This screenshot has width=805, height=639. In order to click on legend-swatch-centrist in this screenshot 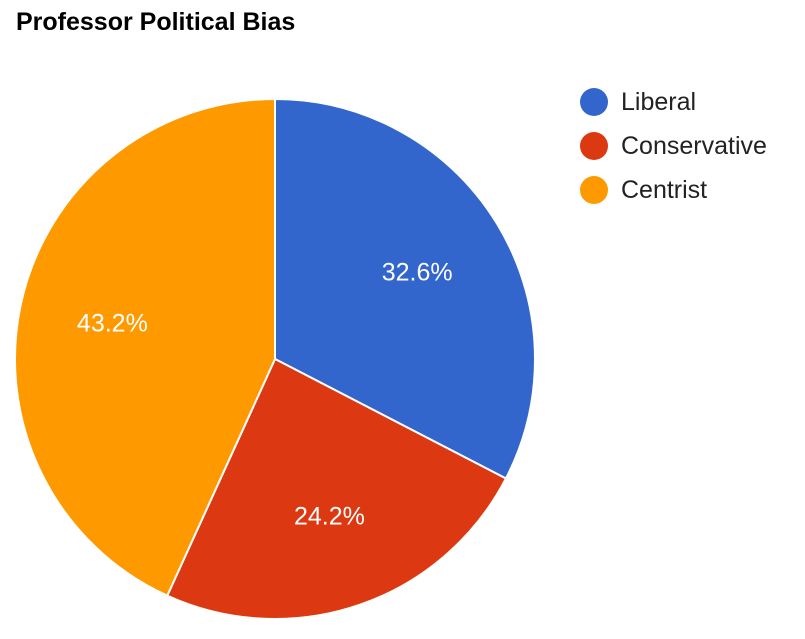, I will do `click(594, 190)`.